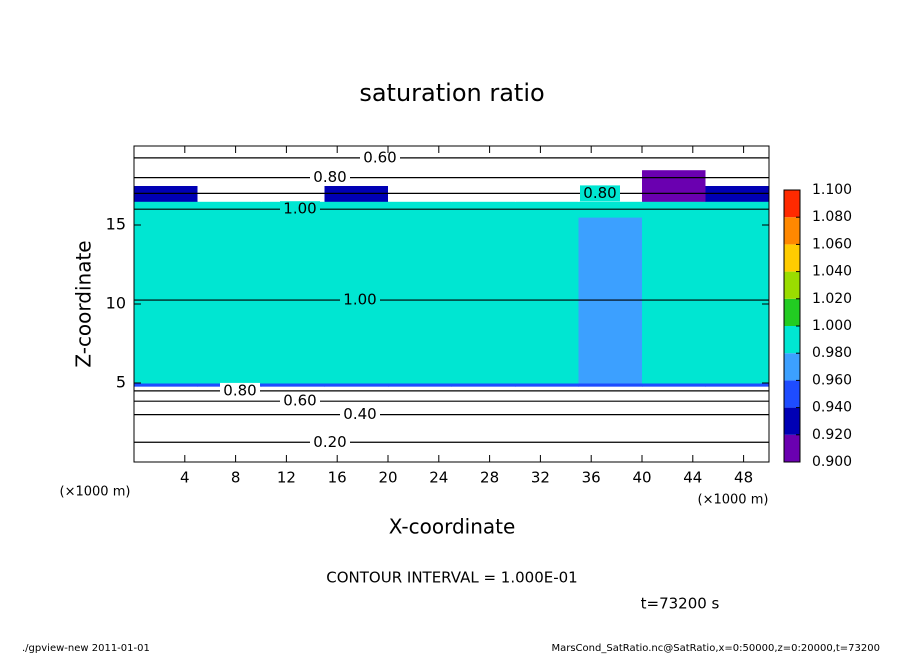 Image resolution: width=904 pixels, height=654 pixels. What do you see at coordinates (832, 462) in the screenshot?
I see `colorbar-tick-label: 0.900` at bounding box center [832, 462].